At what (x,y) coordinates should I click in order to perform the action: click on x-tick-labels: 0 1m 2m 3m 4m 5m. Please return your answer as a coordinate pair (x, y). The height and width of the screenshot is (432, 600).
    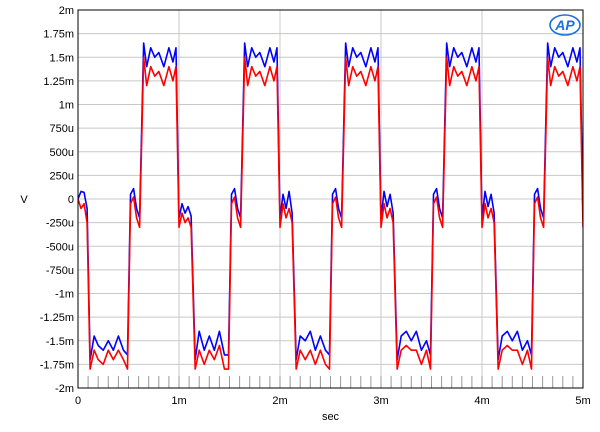
    Looking at the image, I should click on (333, 401).